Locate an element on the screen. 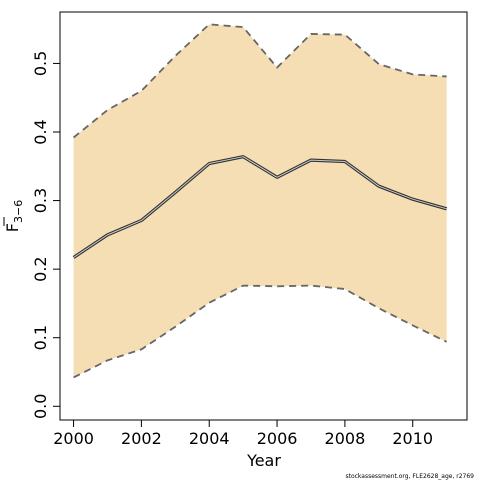  y-axis-title-subscript: 3−6 is located at coordinates (18, 211).